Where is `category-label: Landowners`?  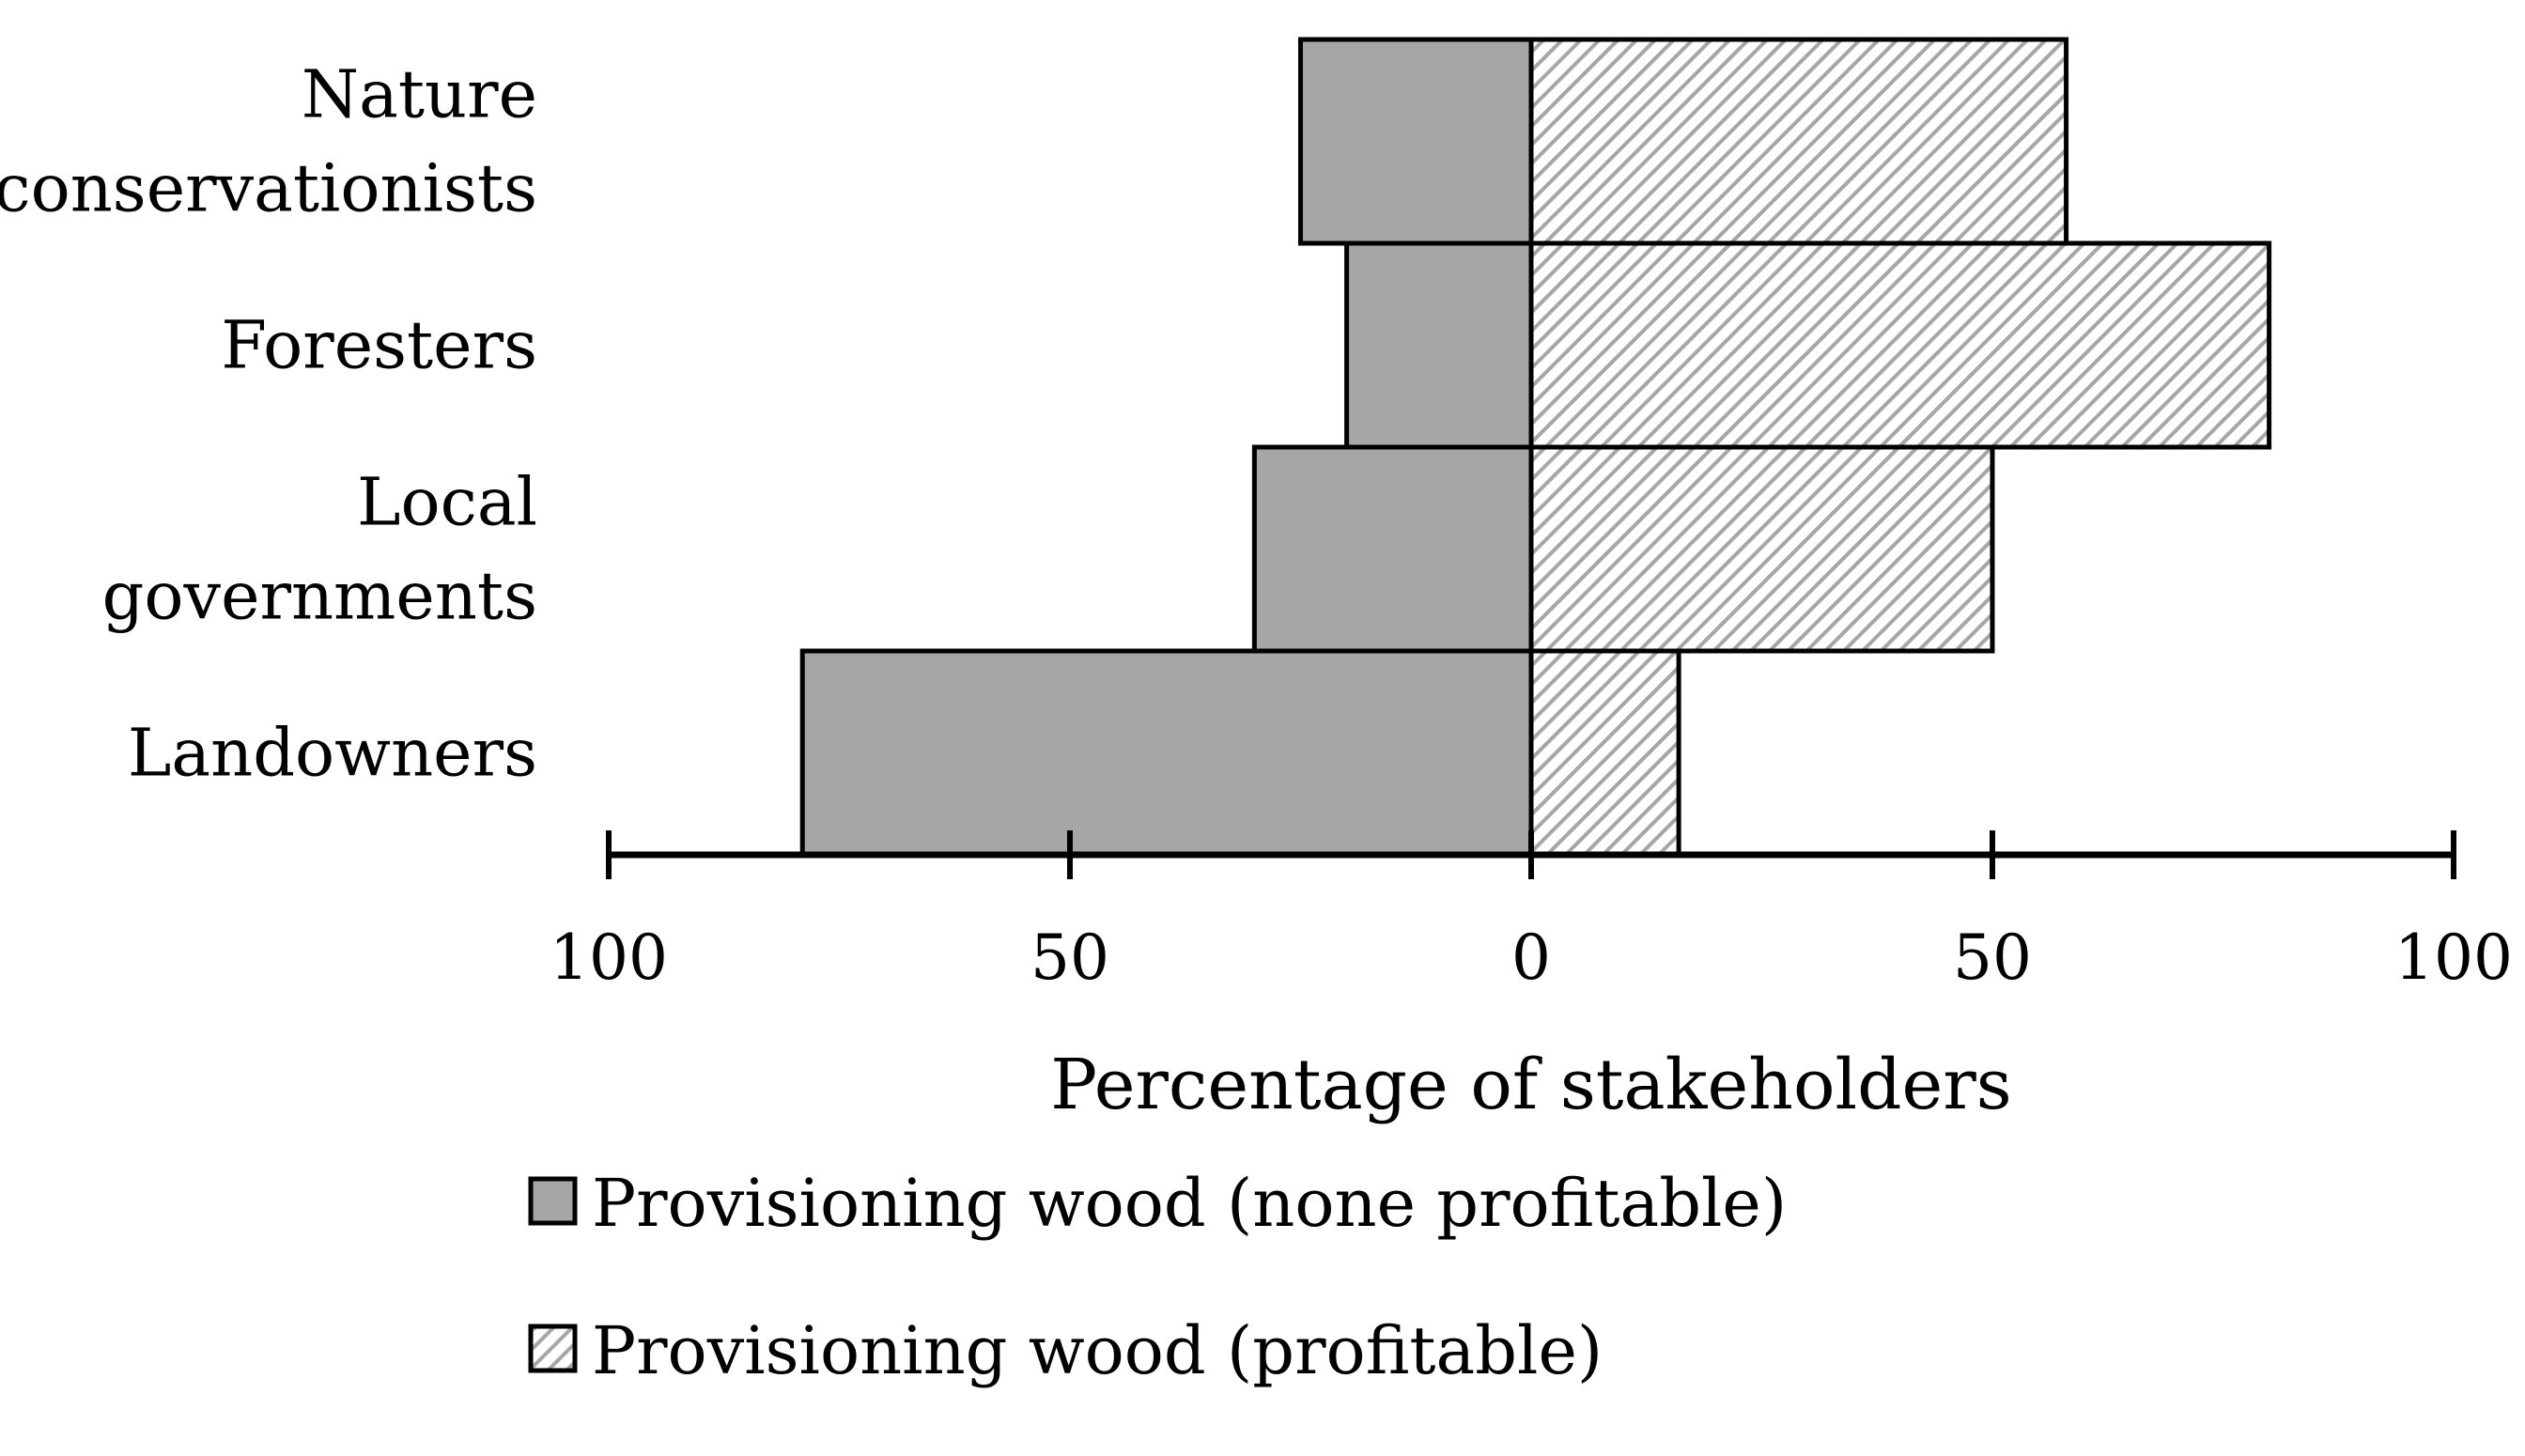 category-label: Landowners is located at coordinates (333, 753).